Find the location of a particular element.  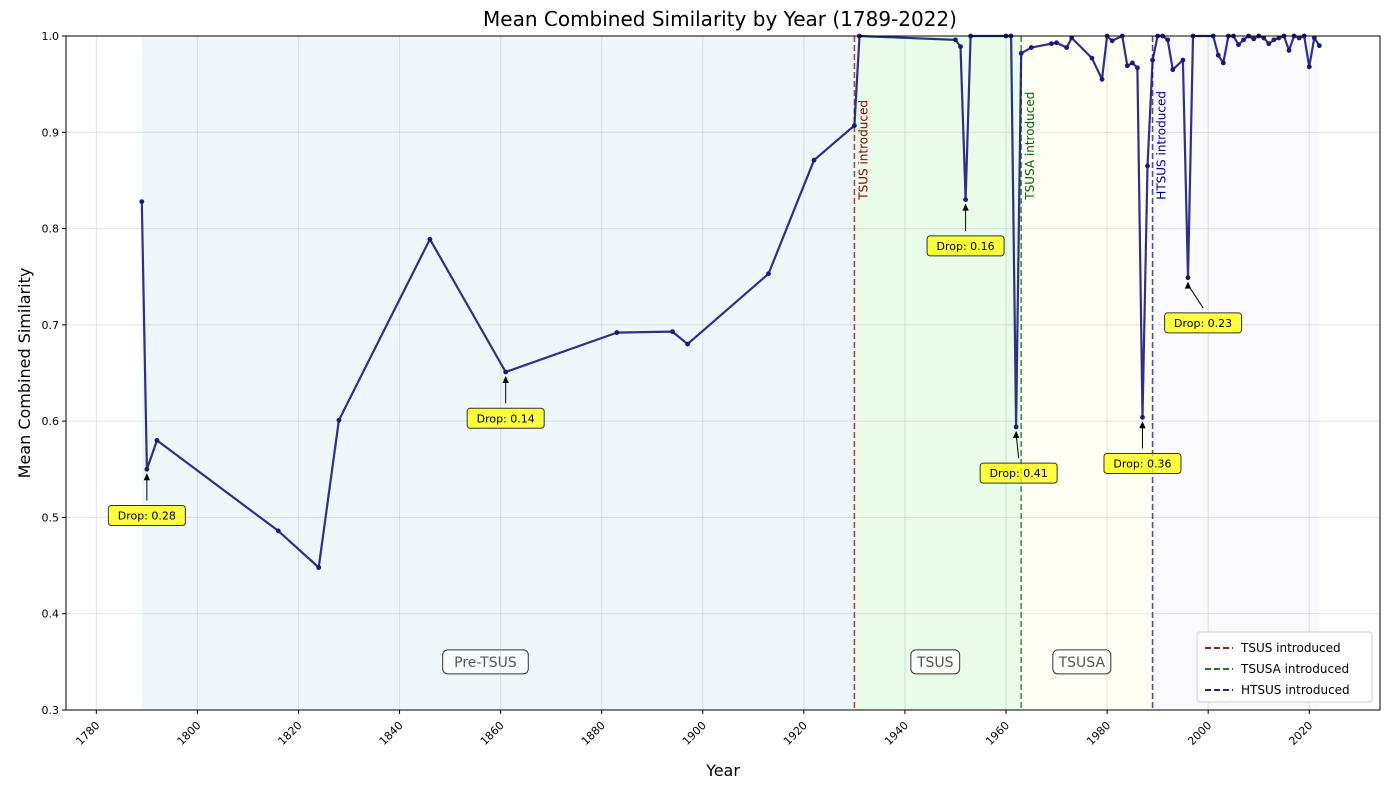

x-tick-label: 1980 is located at coordinates (1098, 733).